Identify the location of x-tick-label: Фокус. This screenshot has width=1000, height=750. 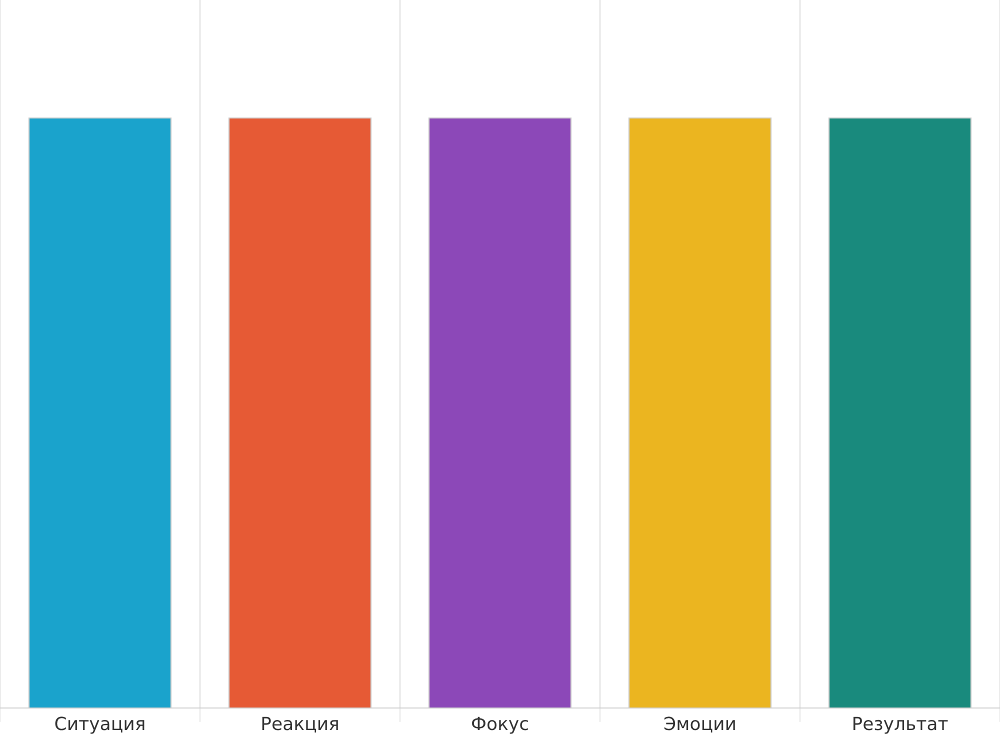
(500, 725).